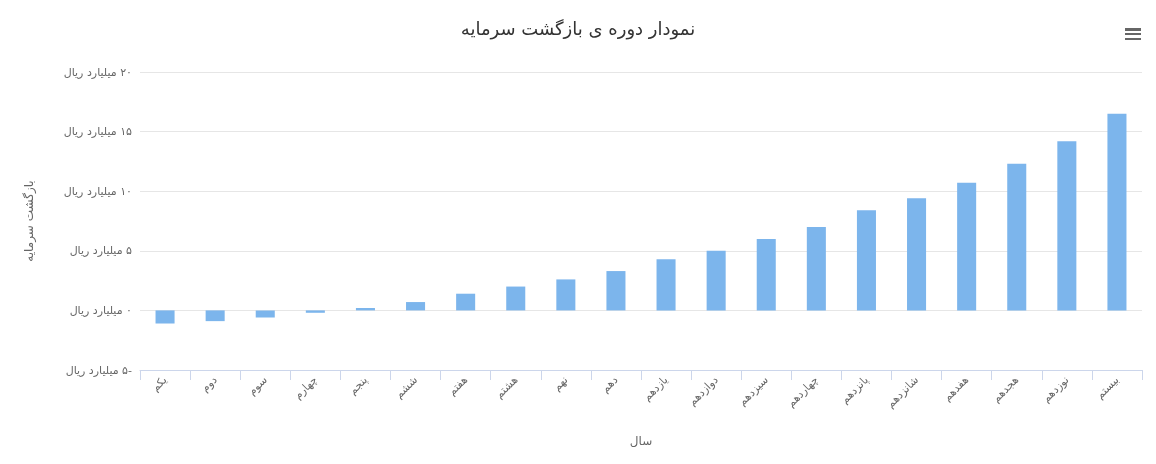 Image resolution: width=1156 pixels, height=464 pixels. I want to click on x-tick-label: دوم, so click(209, 384).